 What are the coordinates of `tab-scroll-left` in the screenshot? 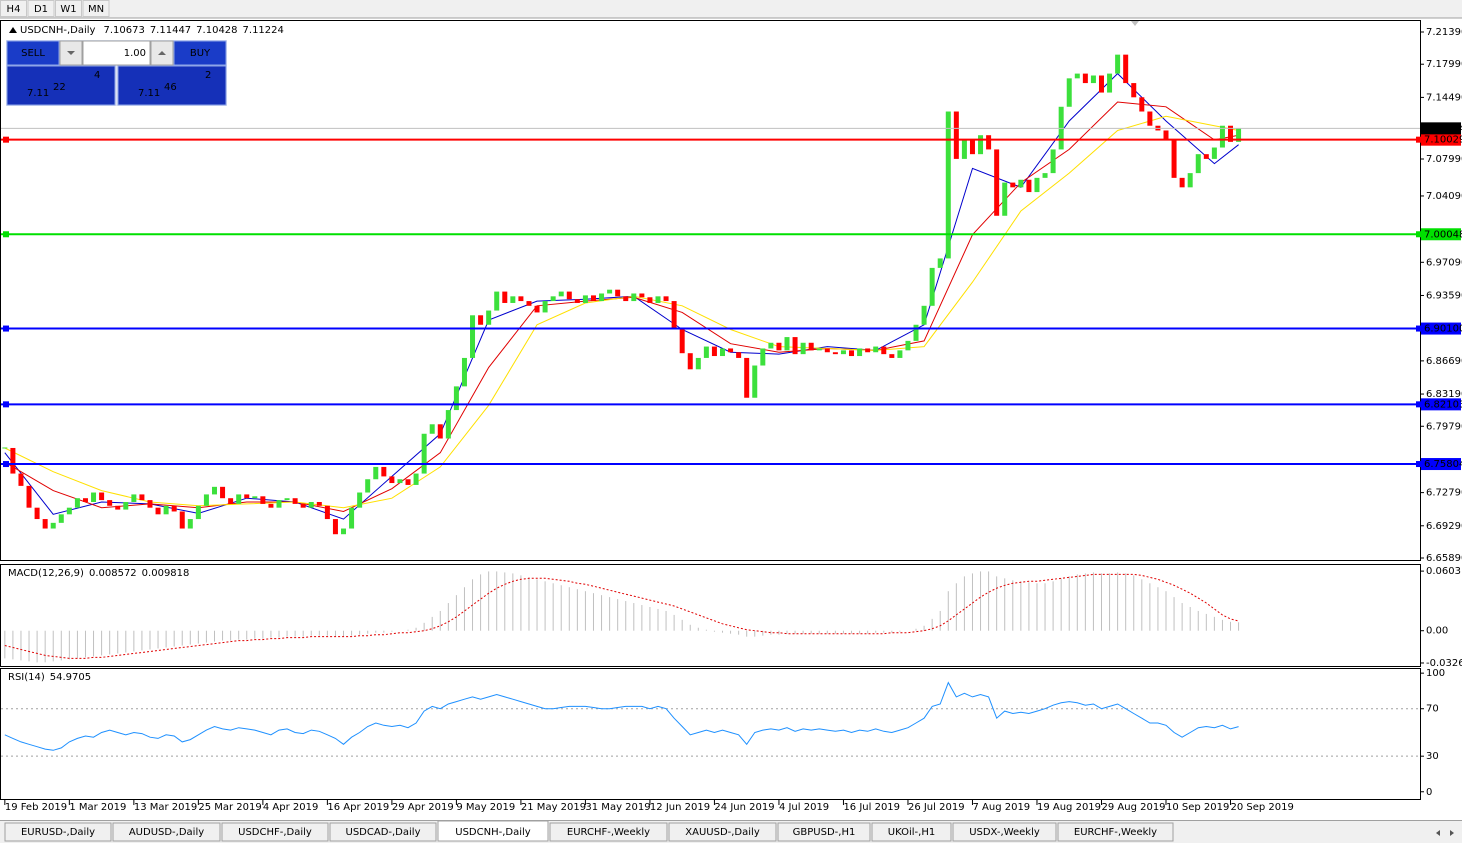 It's located at (1438, 833).